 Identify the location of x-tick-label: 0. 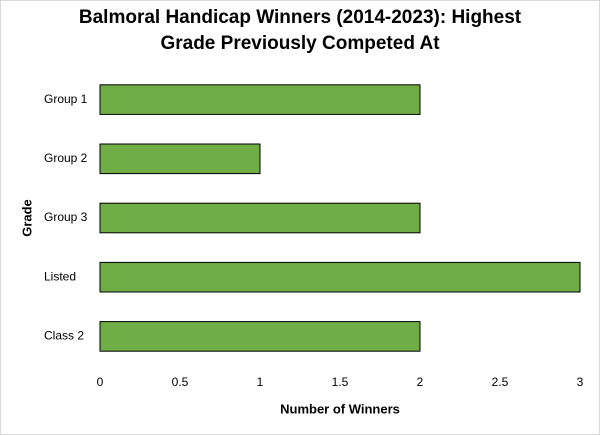
(100, 382).